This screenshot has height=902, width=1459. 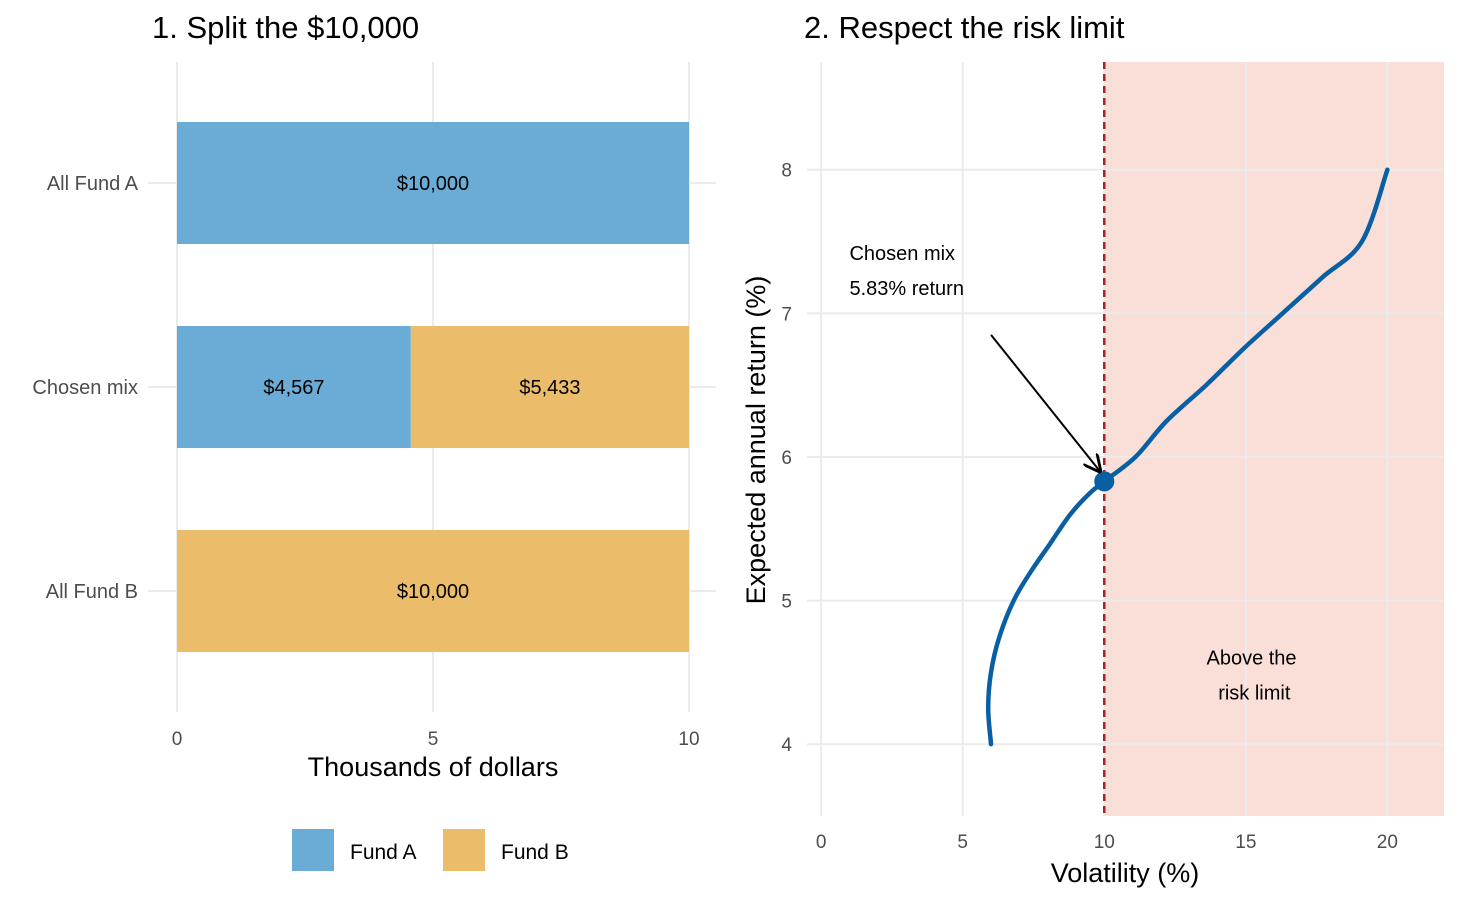 What do you see at coordinates (902, 254) in the screenshot?
I see `chosen-mix-annotation-line-1: Chosen mix` at bounding box center [902, 254].